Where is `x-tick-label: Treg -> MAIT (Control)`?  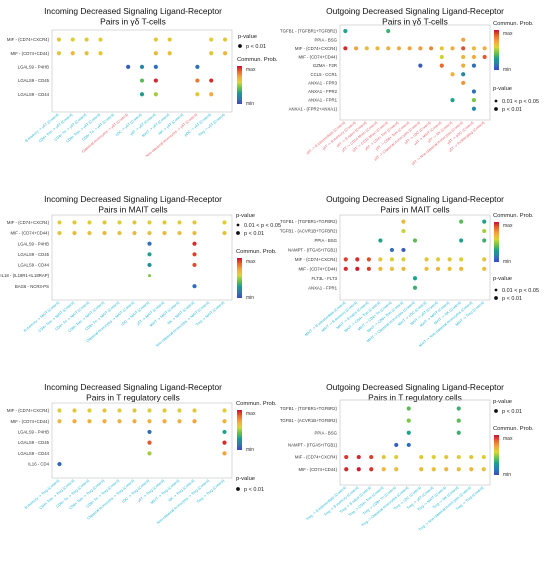 x-tick-label: Treg -> MAIT (Control) is located at coordinates (210, 314).